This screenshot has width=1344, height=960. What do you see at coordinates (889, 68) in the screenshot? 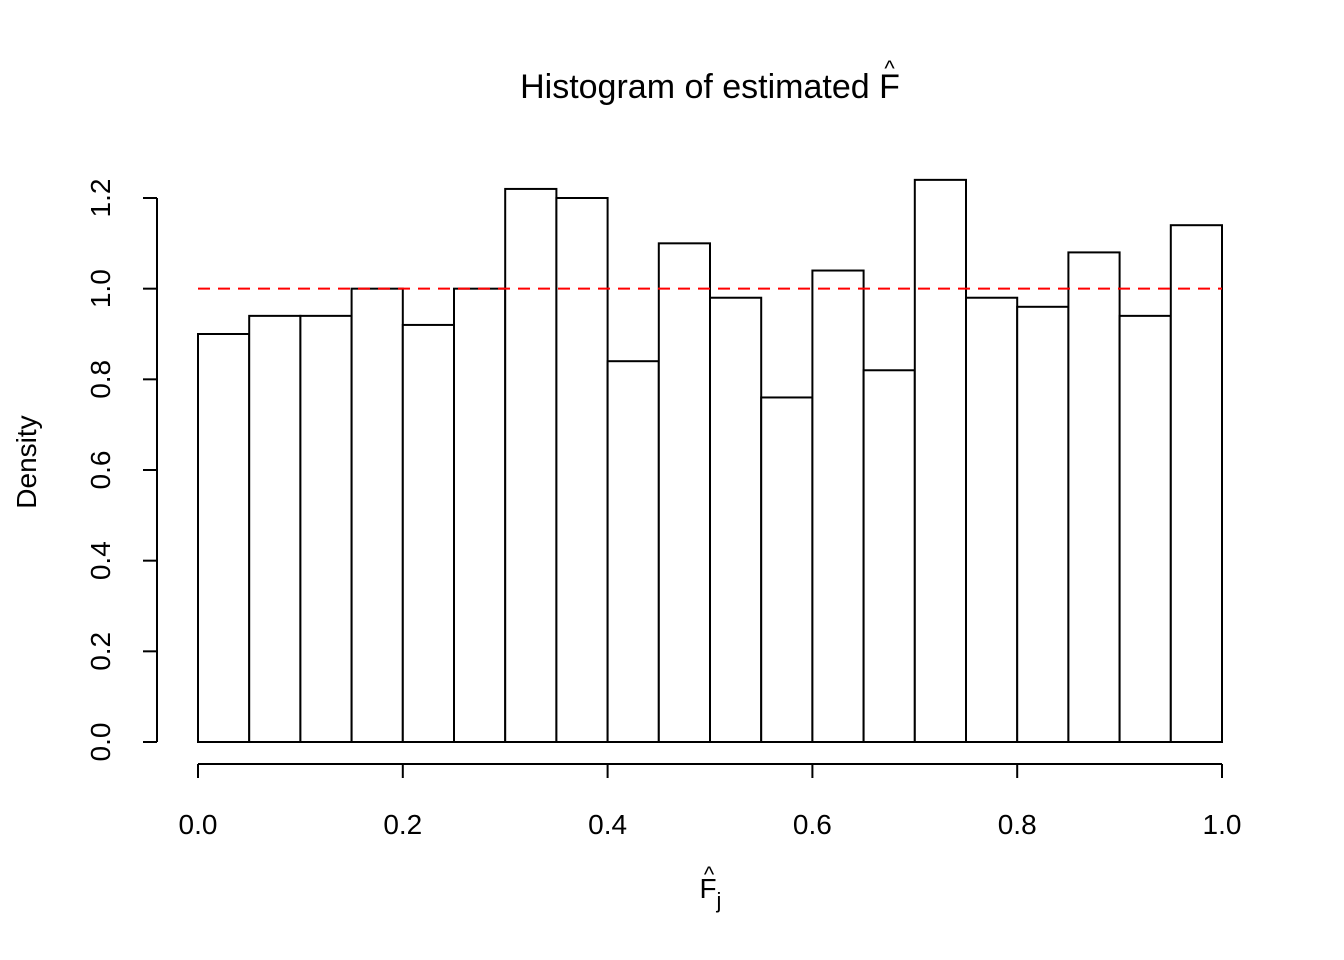
I see `chart-title-hat: ^` at bounding box center [889, 68].